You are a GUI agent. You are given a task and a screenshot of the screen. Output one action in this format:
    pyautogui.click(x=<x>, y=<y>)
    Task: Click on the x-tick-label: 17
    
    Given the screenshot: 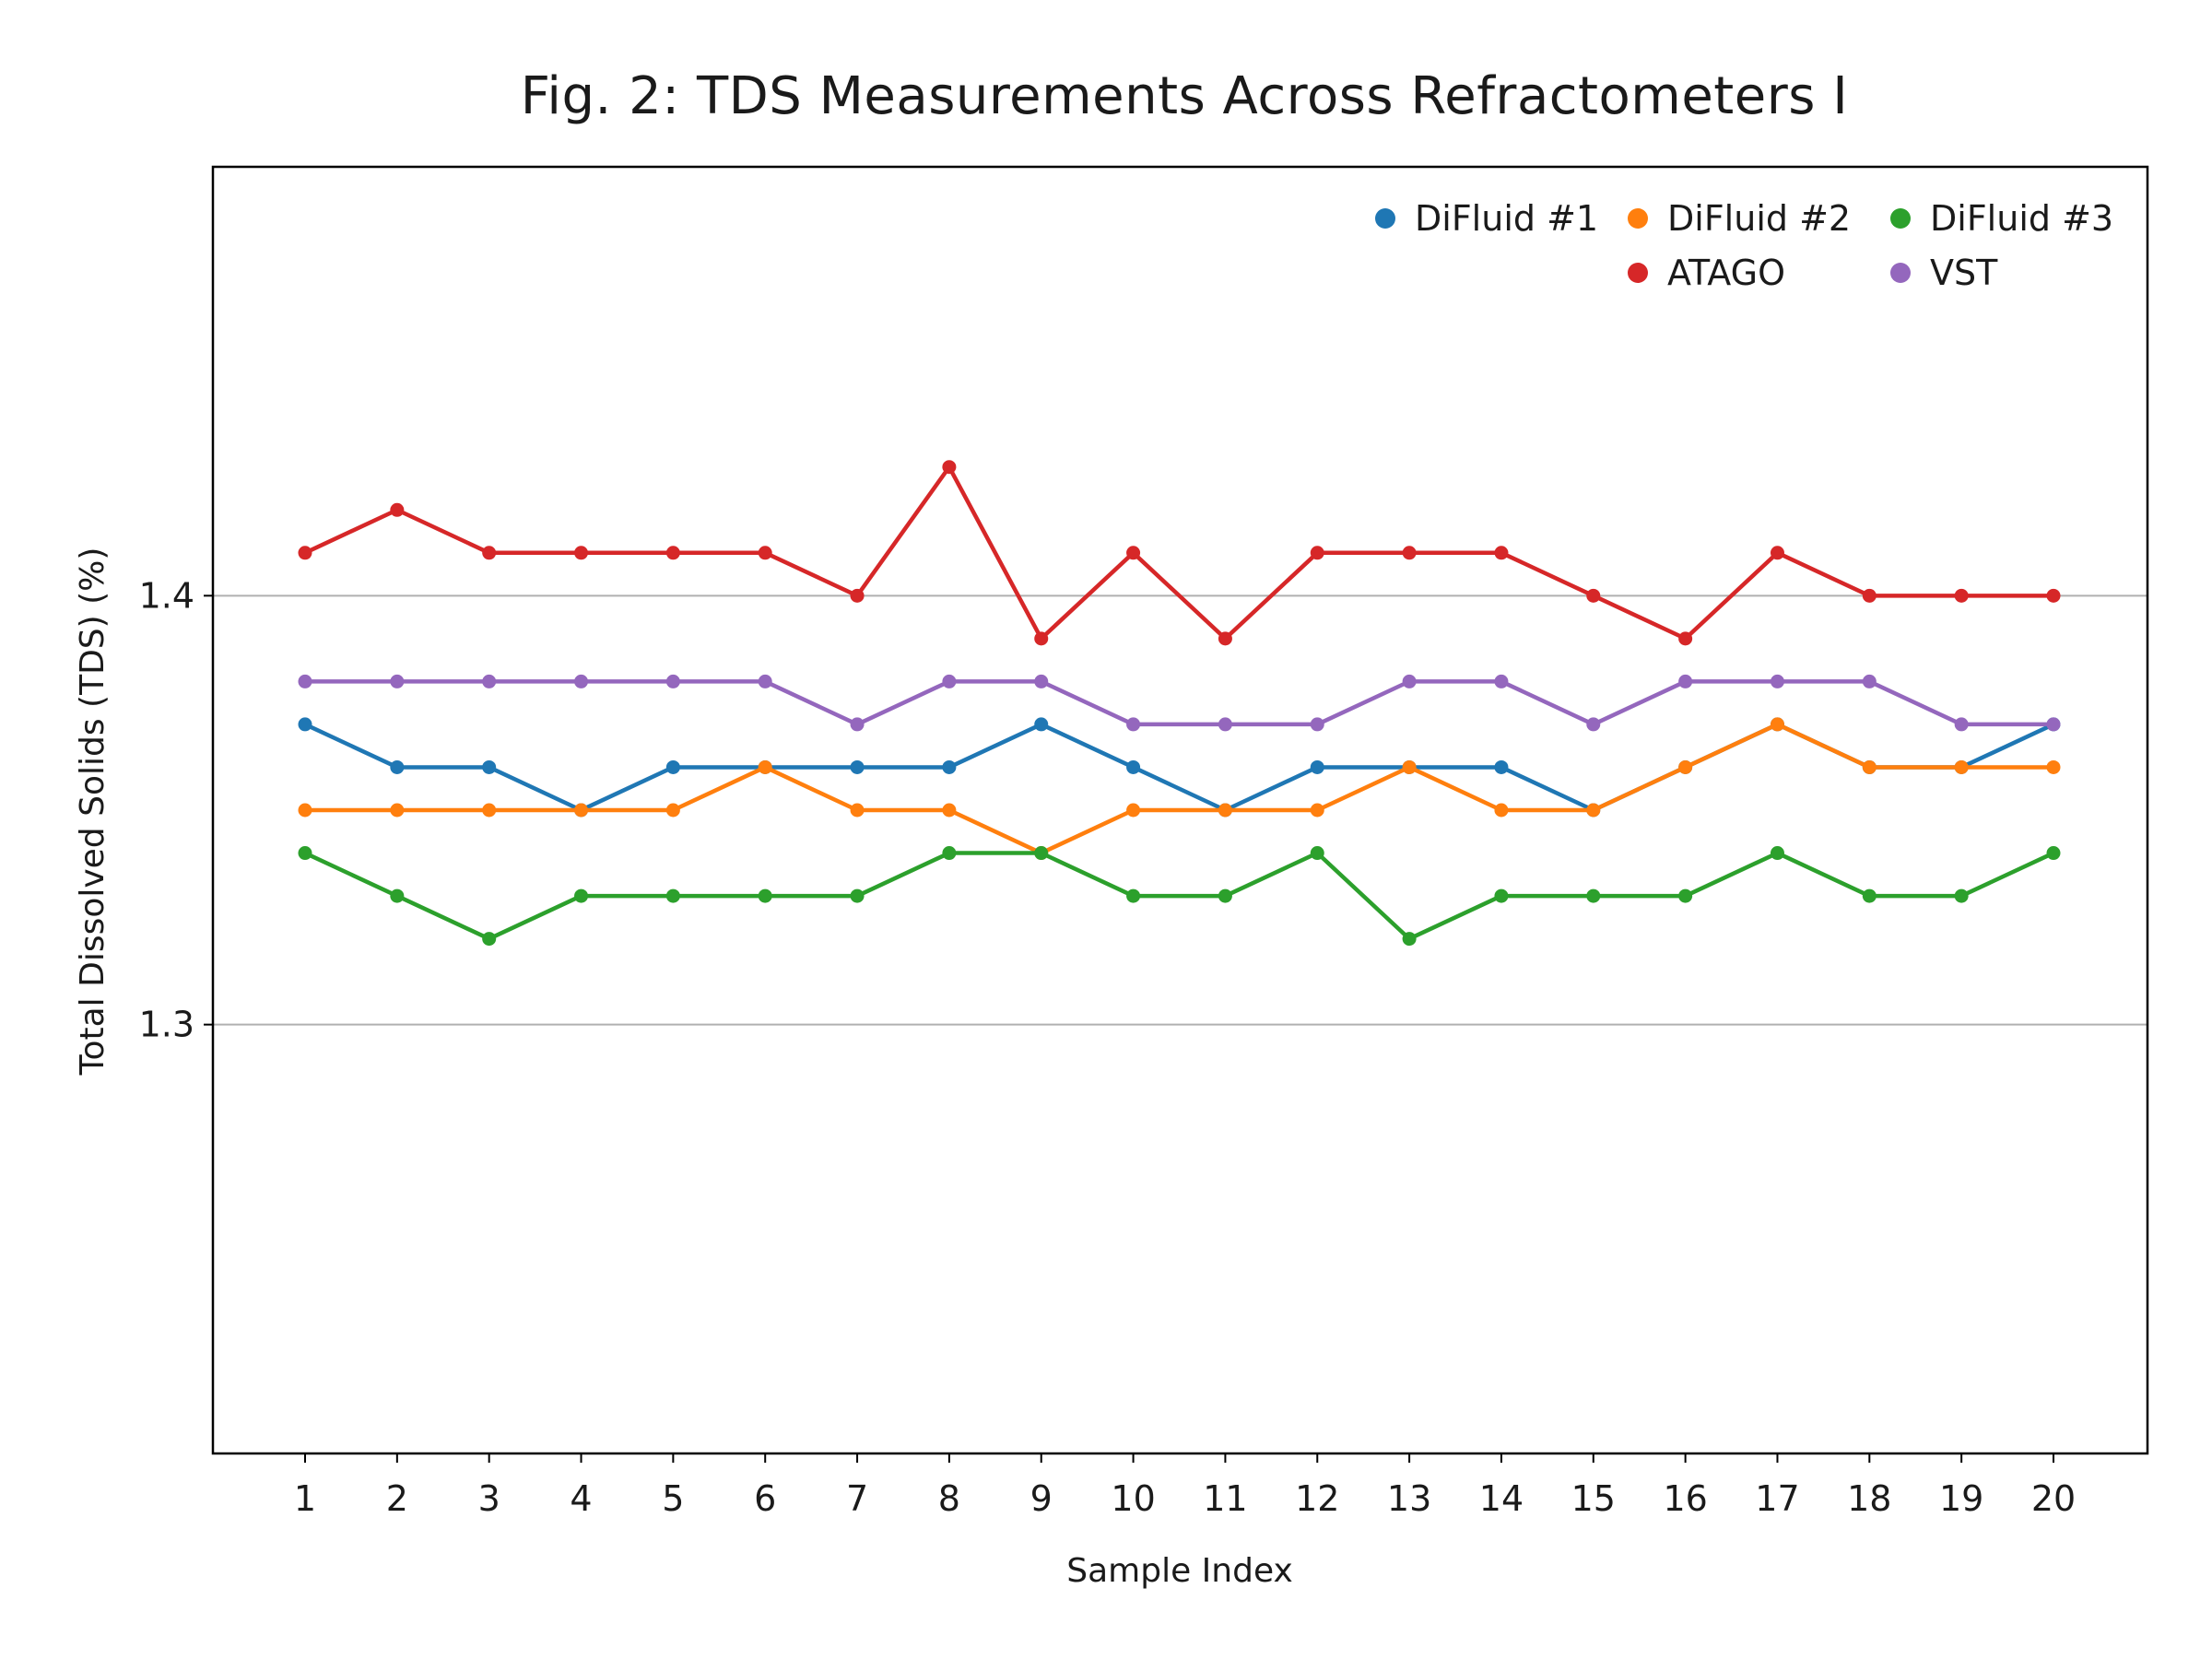 What is the action you would take?
    pyautogui.click(x=1777, y=1498)
    